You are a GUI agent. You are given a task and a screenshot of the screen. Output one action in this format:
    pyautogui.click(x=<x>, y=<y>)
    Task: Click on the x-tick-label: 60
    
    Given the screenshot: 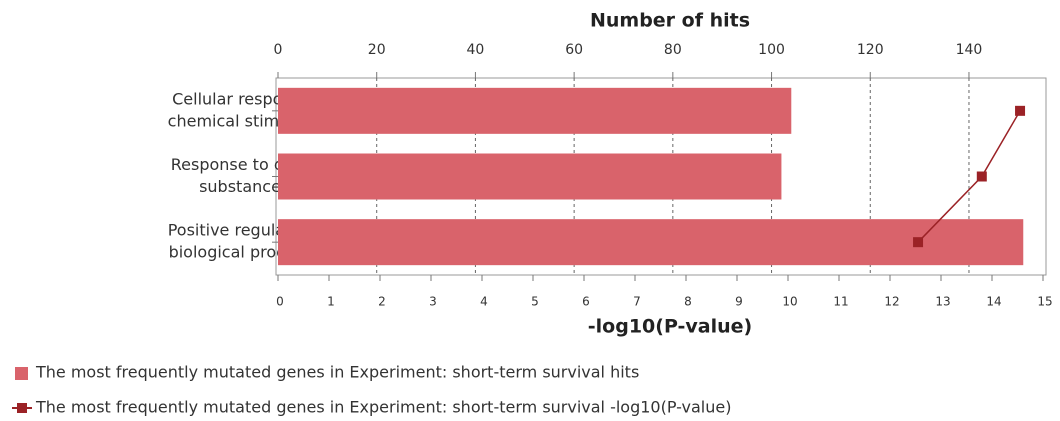 What is the action you would take?
    pyautogui.click(x=574, y=50)
    